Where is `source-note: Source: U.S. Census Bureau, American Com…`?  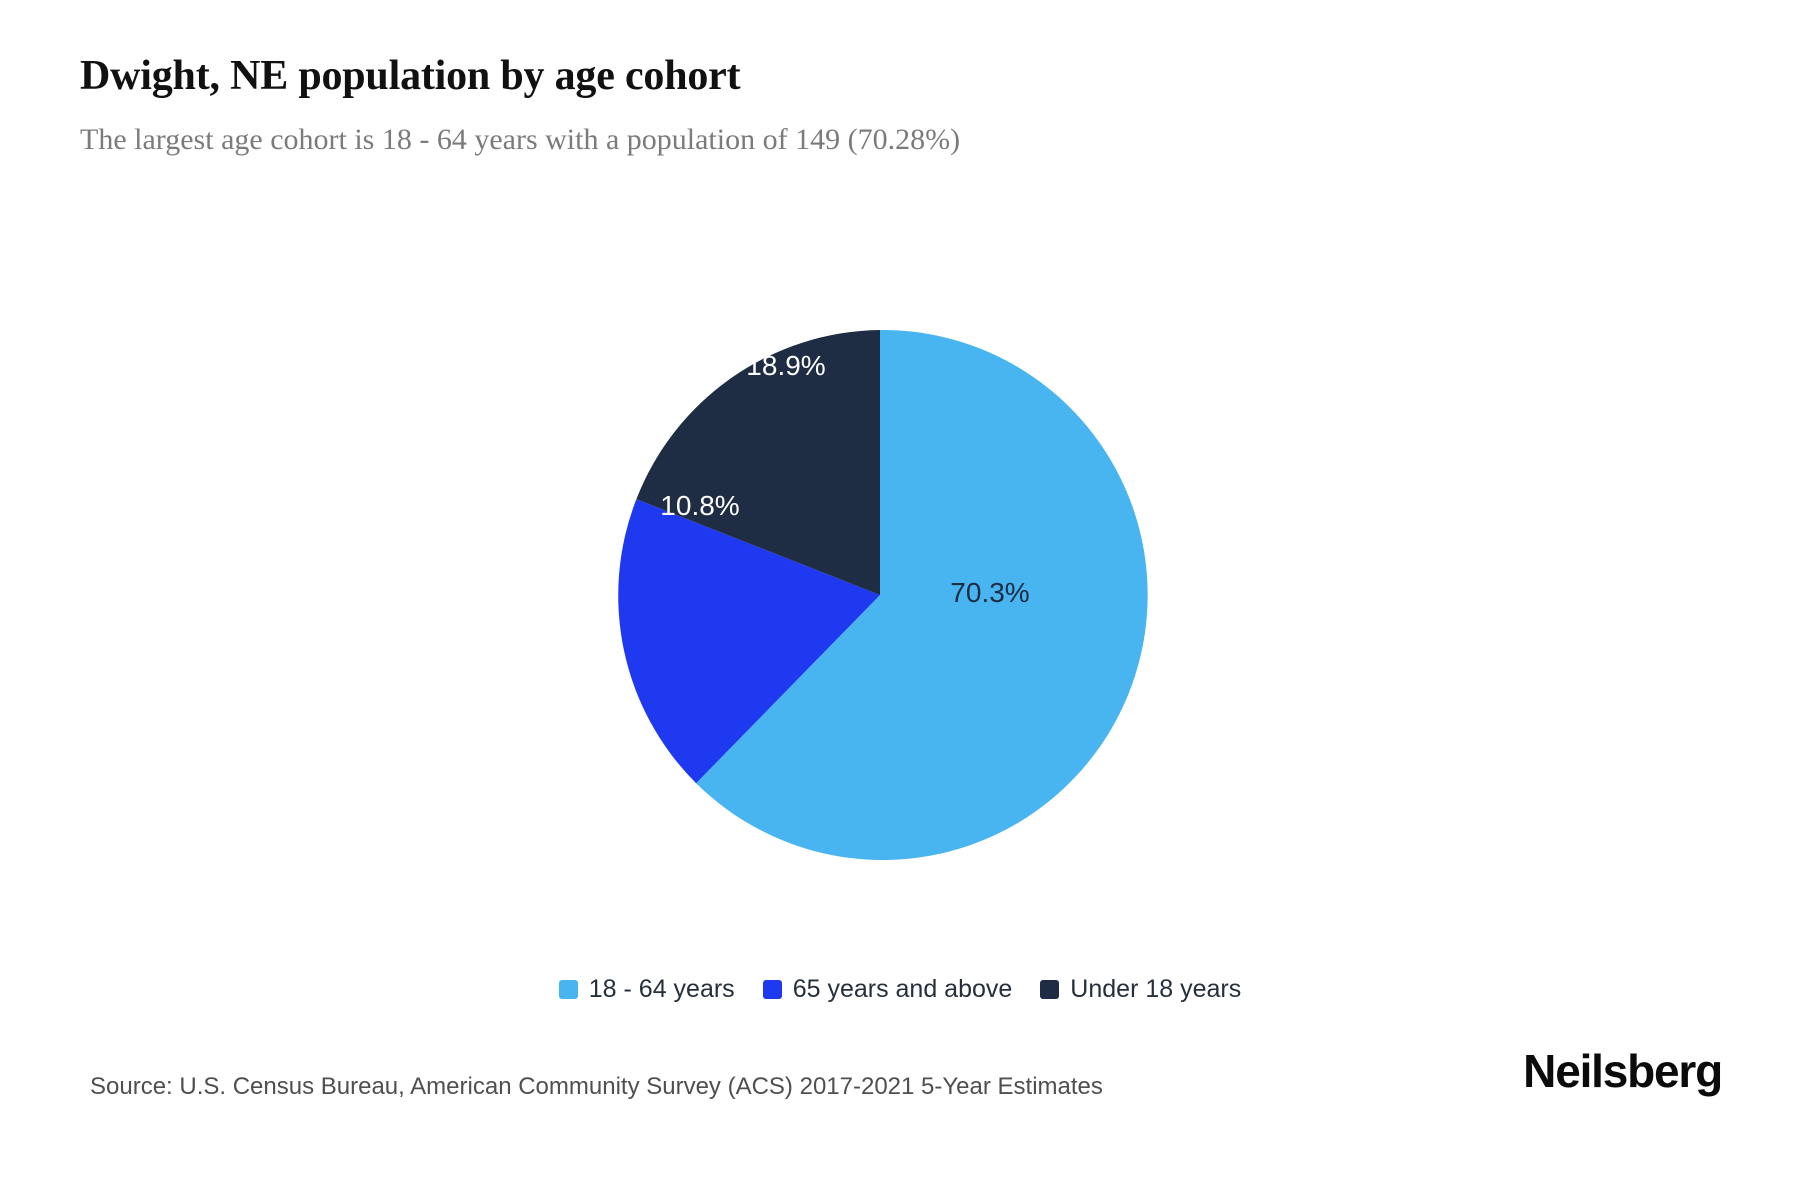
source-note: Source: U.S. Census Bureau, American Com… is located at coordinates (596, 1086).